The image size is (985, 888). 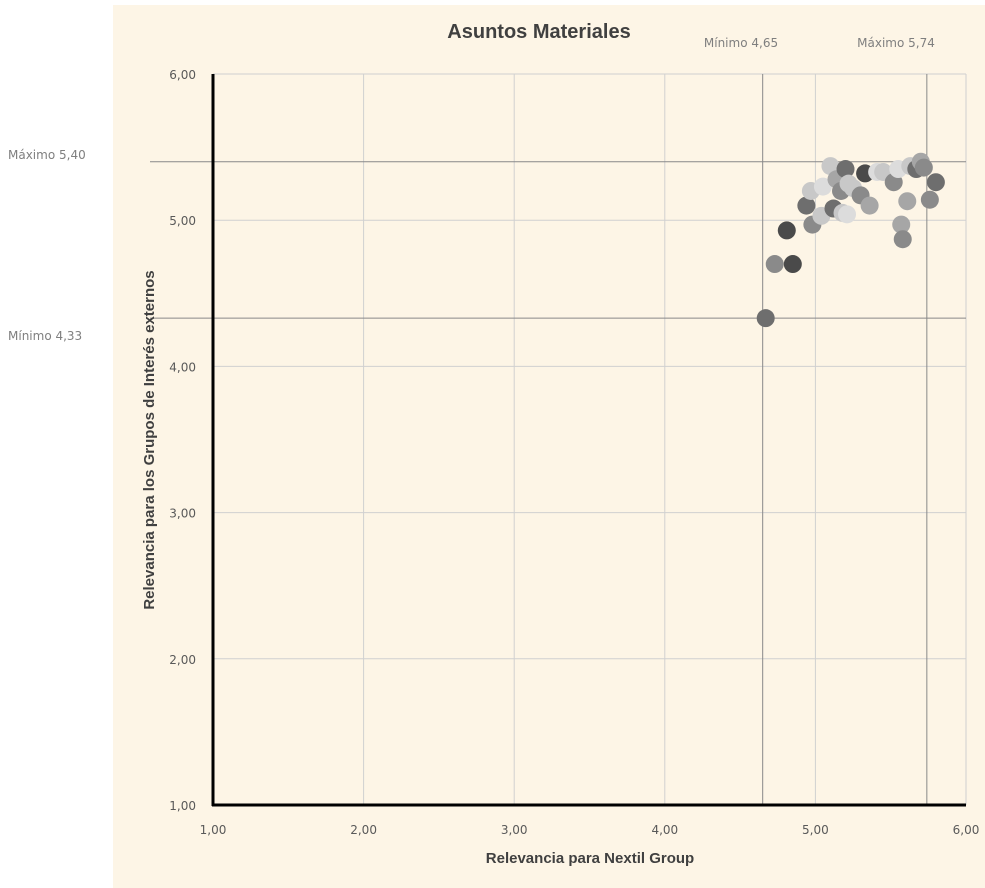 What do you see at coordinates (966, 830) in the screenshot?
I see `x-tick-label: 6,00` at bounding box center [966, 830].